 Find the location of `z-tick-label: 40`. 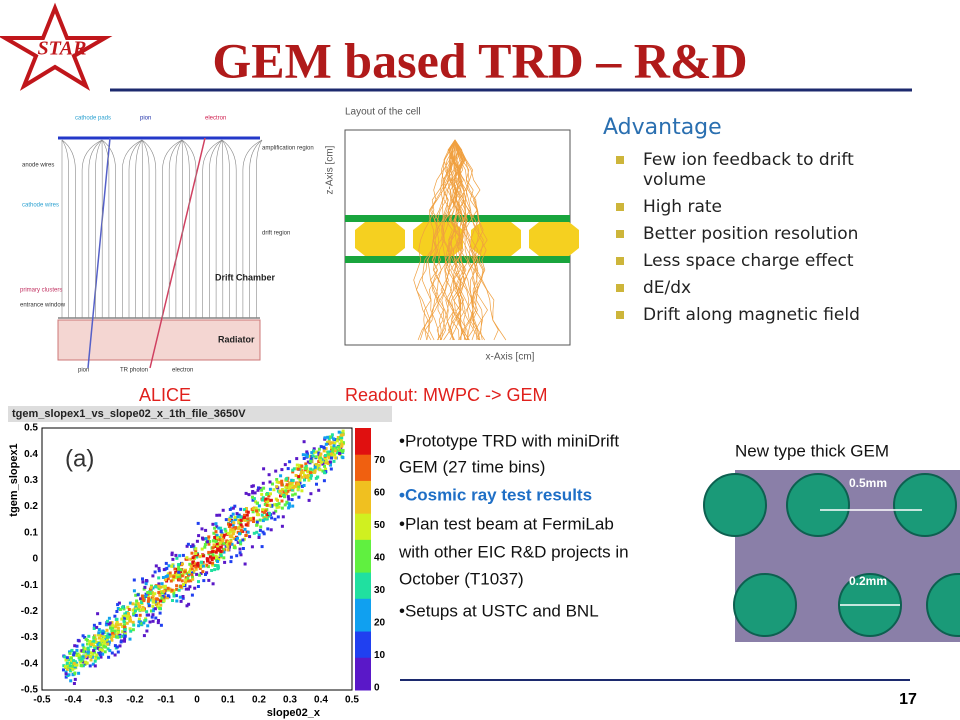

z-tick-label: 40 is located at coordinates (380, 558).